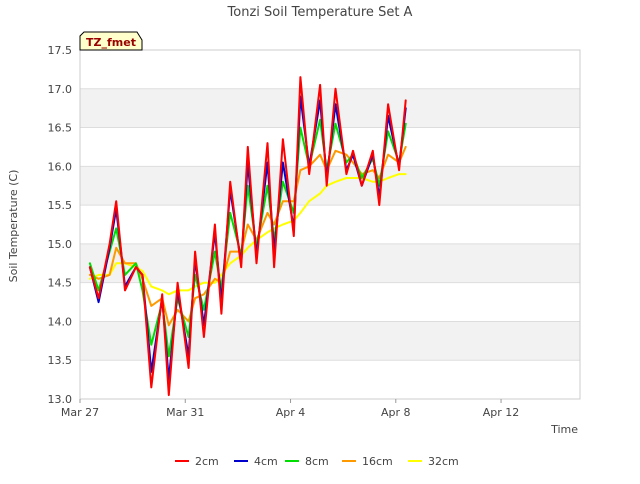 This screenshot has height=484, width=640. I want to click on series-line-32cm, so click(247, 234).